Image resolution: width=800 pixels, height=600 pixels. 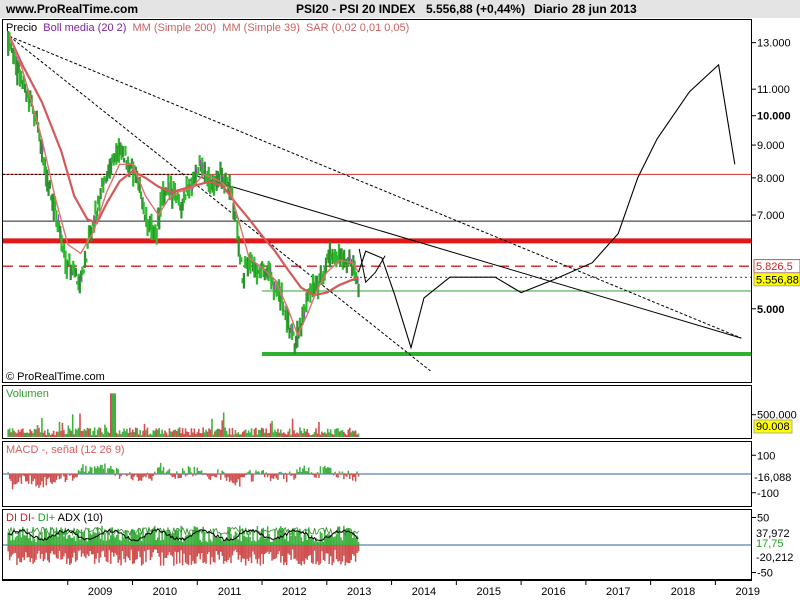 What do you see at coordinates (476, 9) in the screenshot?
I see `last-quote: 5.556,88 (+0,44%)` at bounding box center [476, 9].